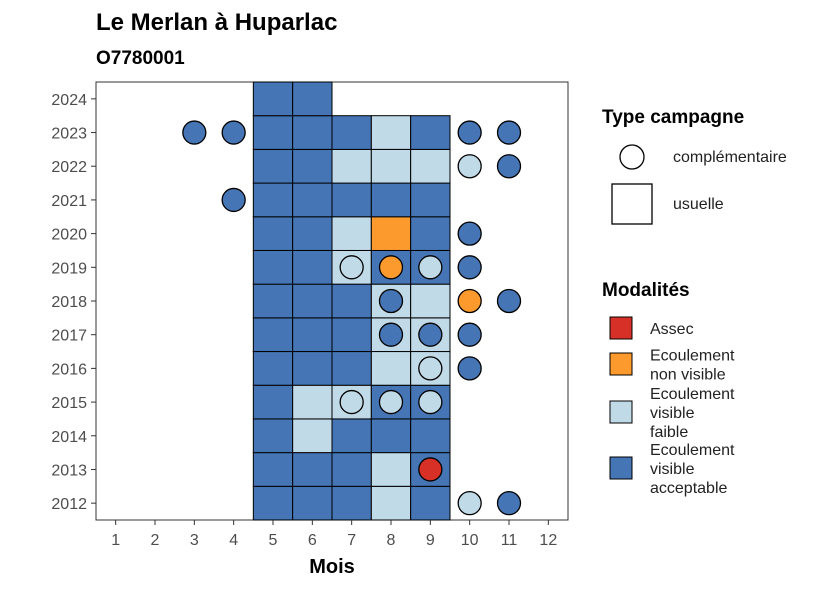 The image size is (826, 590). I want to click on chart-title: Le Merlan à Huparlac, so click(216, 22).